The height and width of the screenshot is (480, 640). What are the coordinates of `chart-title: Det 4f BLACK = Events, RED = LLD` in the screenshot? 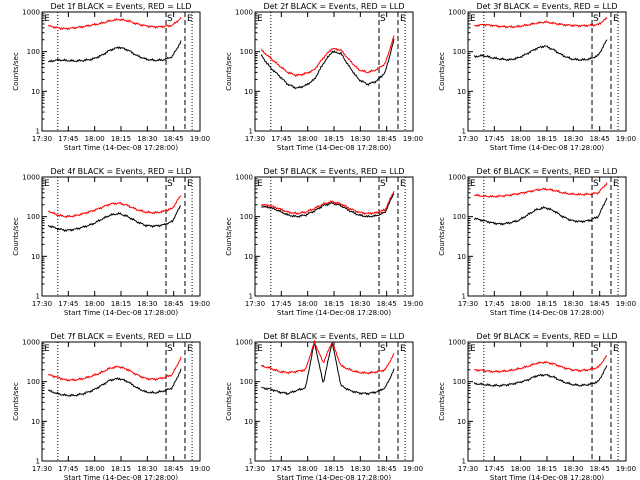 It's located at (120, 171).